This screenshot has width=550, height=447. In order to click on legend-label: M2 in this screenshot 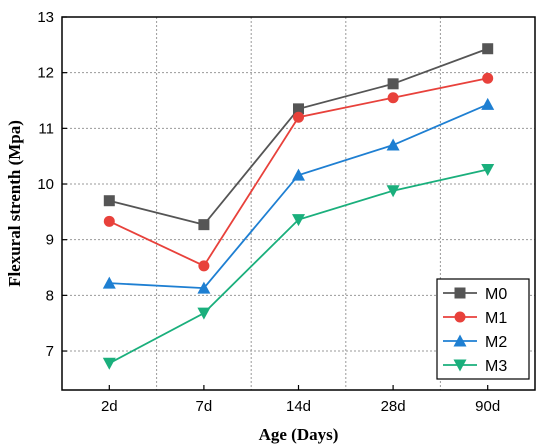, I will do `click(496, 342)`.